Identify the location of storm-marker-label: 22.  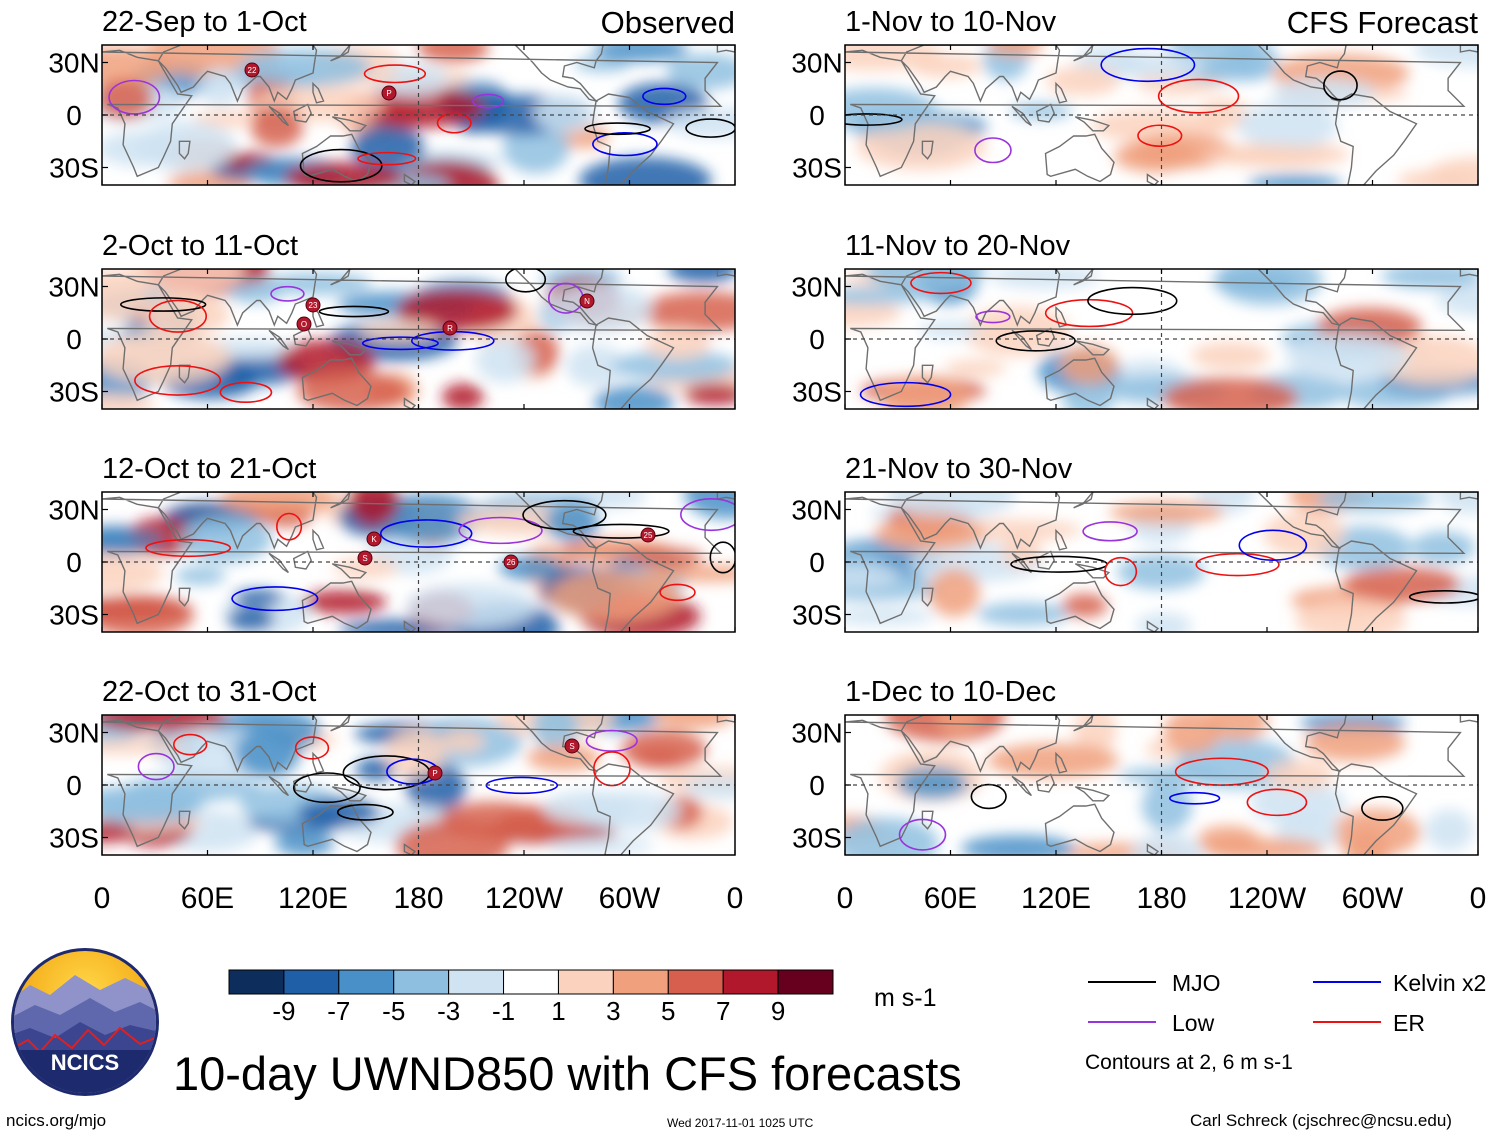
(252, 70).